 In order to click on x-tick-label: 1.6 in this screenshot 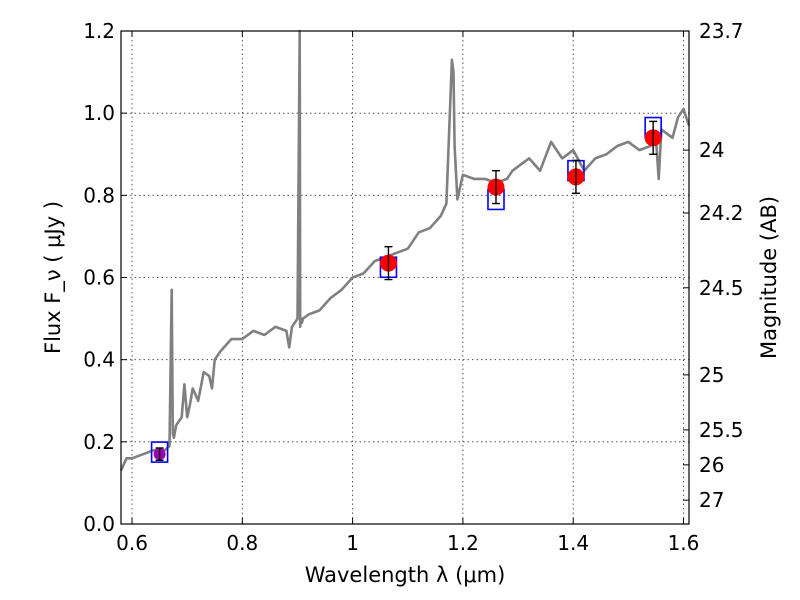, I will do `click(684, 543)`.